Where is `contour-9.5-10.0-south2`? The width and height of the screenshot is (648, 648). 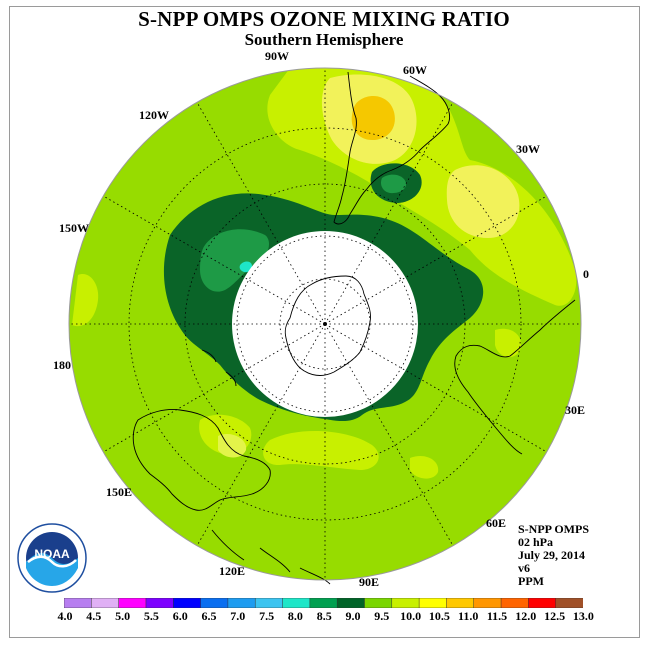 contour-9.5-10.0-south2 is located at coordinates (424, 467).